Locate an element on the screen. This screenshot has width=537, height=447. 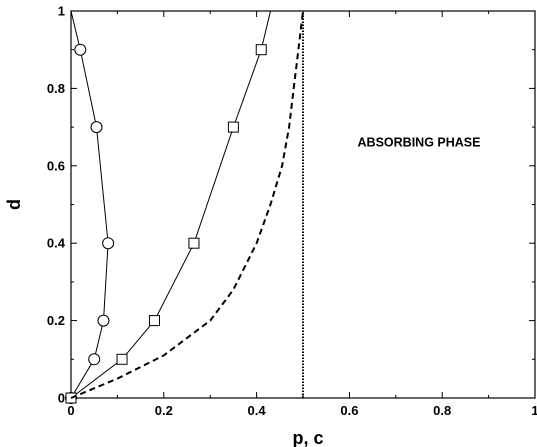
y-tick-label: 0.8 is located at coordinates (56, 88).